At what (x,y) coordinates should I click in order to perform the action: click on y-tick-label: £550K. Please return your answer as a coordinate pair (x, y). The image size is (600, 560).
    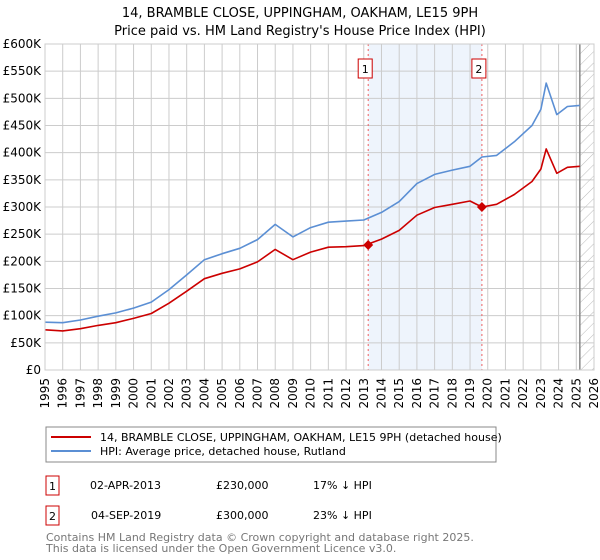
    Looking at the image, I should click on (23, 71).